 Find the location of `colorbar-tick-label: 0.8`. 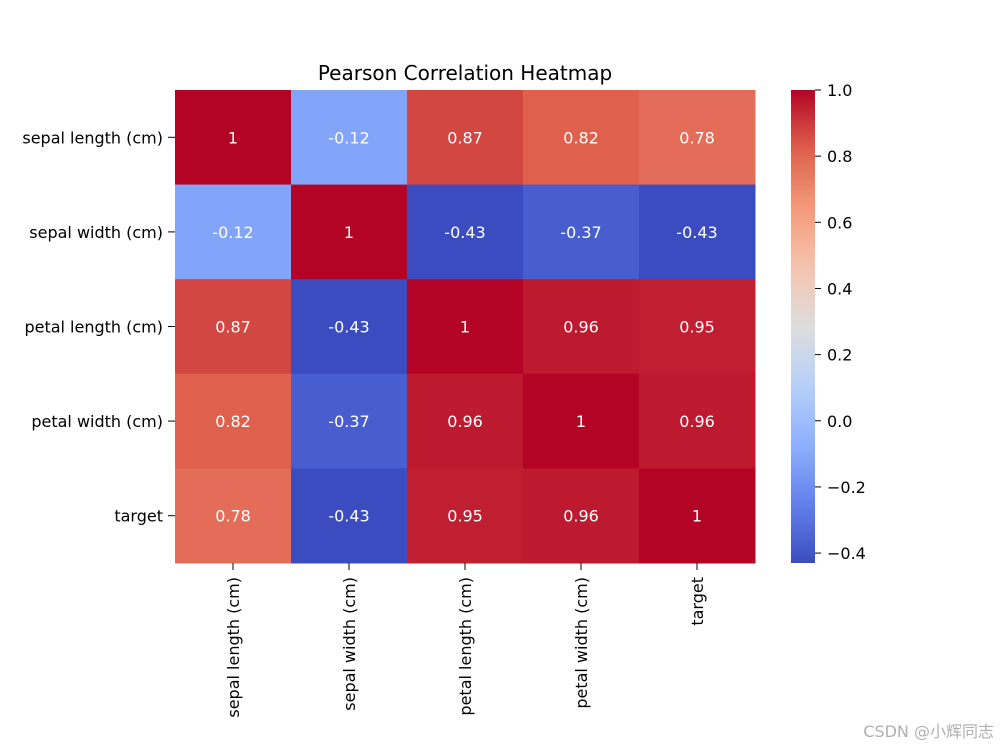

colorbar-tick-label: 0.8 is located at coordinates (839, 156).